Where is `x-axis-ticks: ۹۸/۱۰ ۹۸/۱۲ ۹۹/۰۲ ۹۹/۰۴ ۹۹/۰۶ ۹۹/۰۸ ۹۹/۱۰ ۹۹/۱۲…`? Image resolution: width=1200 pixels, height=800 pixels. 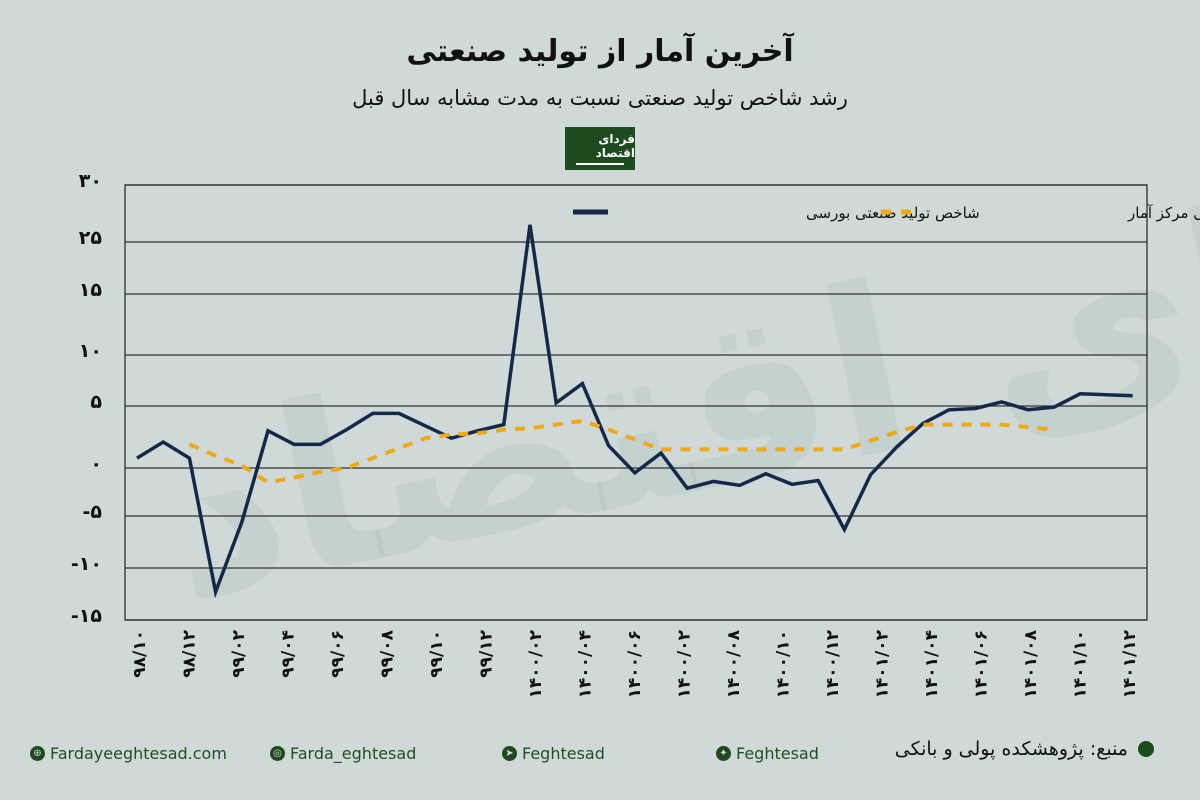
x-axis-ticks: ۹۸/۱۰ ۹۸/۱۲ ۹۹/۰۲ ۹۹/۰۴ ۹۹/۰۶ ۹۹/۰۸ ۹۹/۱۰ ۹۹/۱۲… is located at coordinates (635, 663).